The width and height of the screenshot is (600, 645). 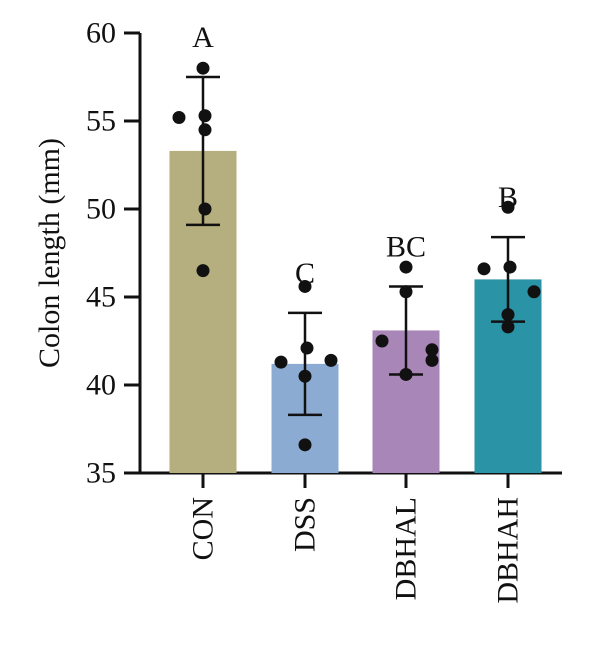 What do you see at coordinates (406, 548) in the screenshot?
I see `x-category-label-dbhal: DBHAL` at bounding box center [406, 548].